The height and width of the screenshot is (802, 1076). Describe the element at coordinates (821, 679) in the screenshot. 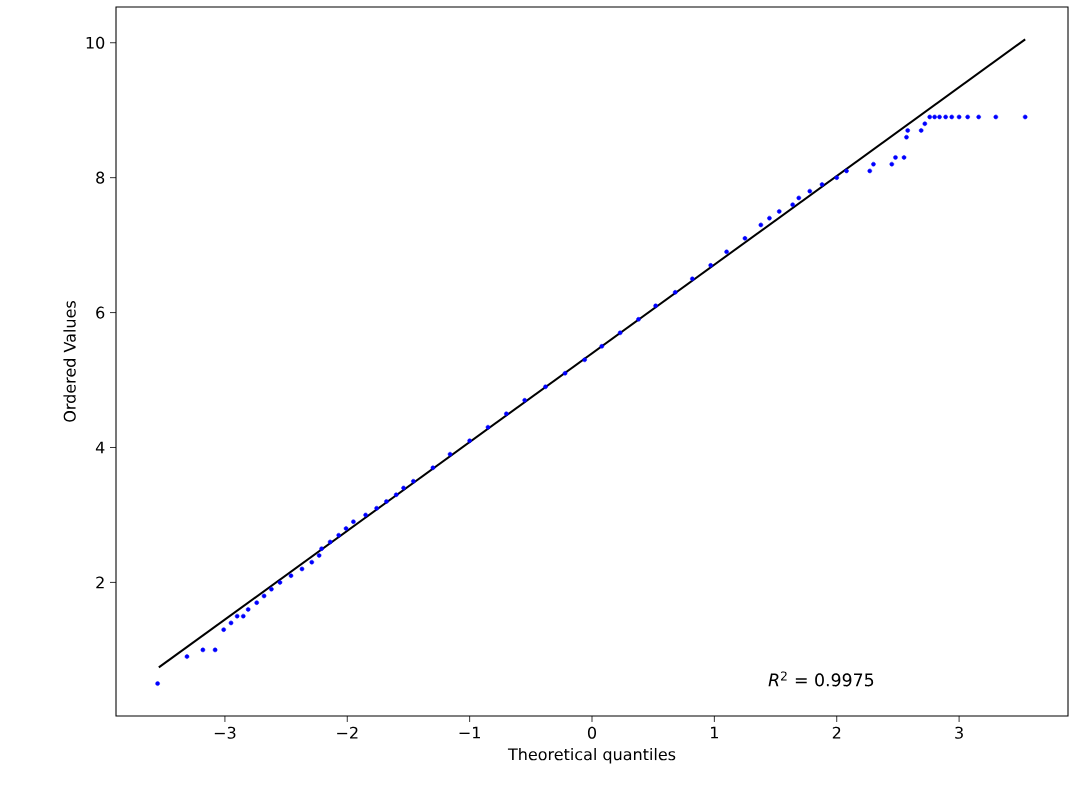

I see `annotation: R$^{2}$ = 0.9975` at that location.